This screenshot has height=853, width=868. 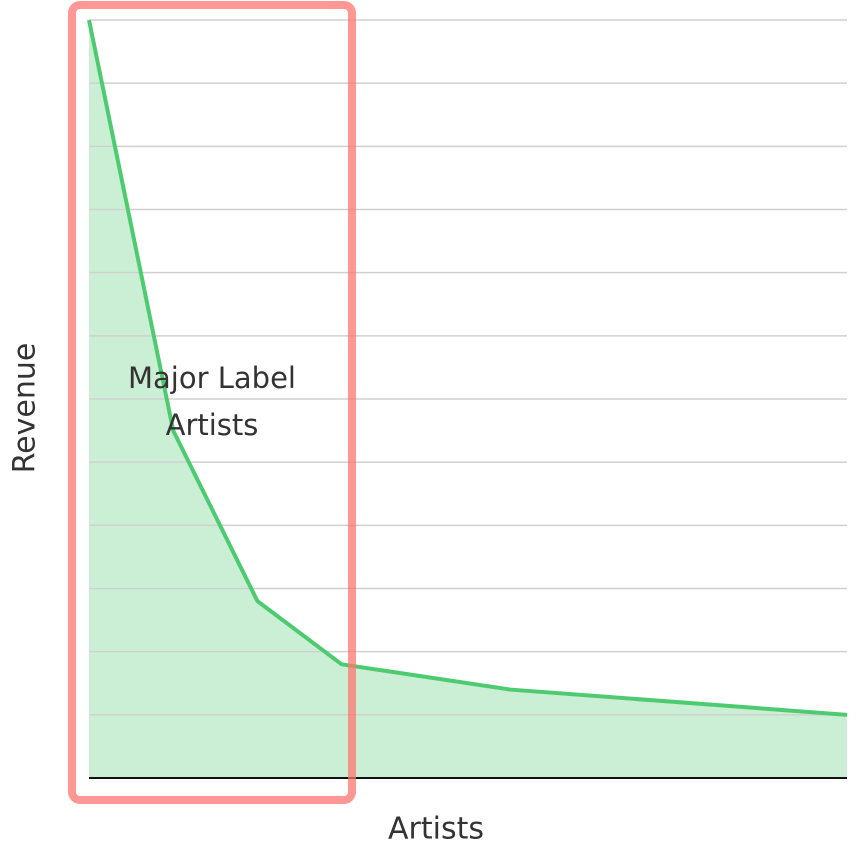 I want to click on annotation: Major Label Artists, so click(x=212, y=401).